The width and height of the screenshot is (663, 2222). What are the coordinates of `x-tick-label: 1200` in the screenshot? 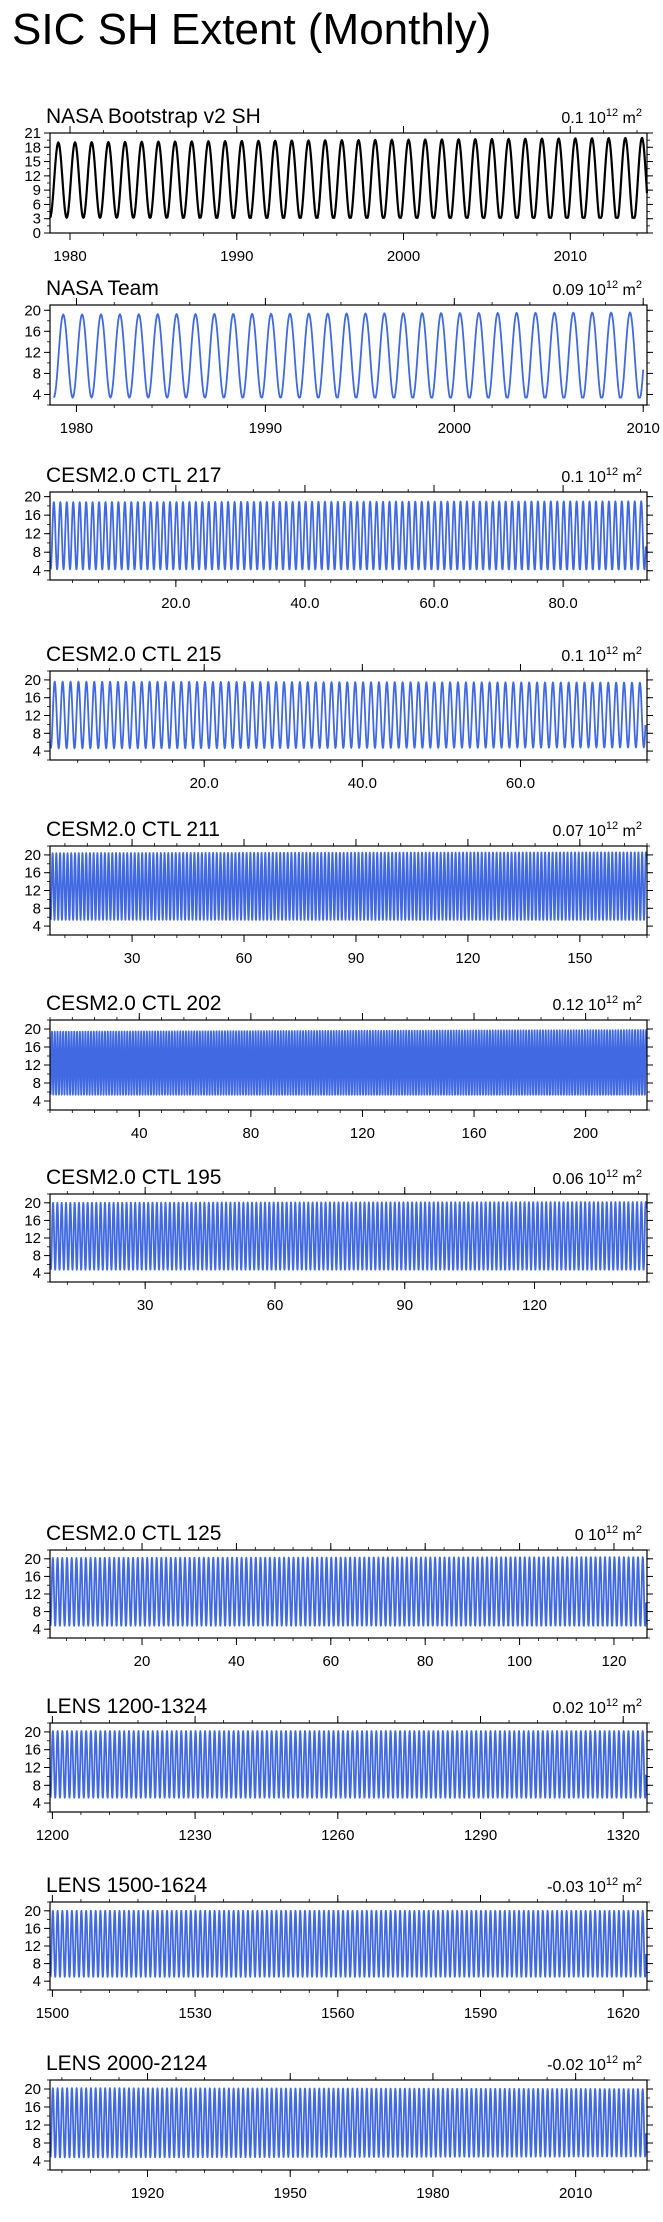 It's located at (52, 1835).